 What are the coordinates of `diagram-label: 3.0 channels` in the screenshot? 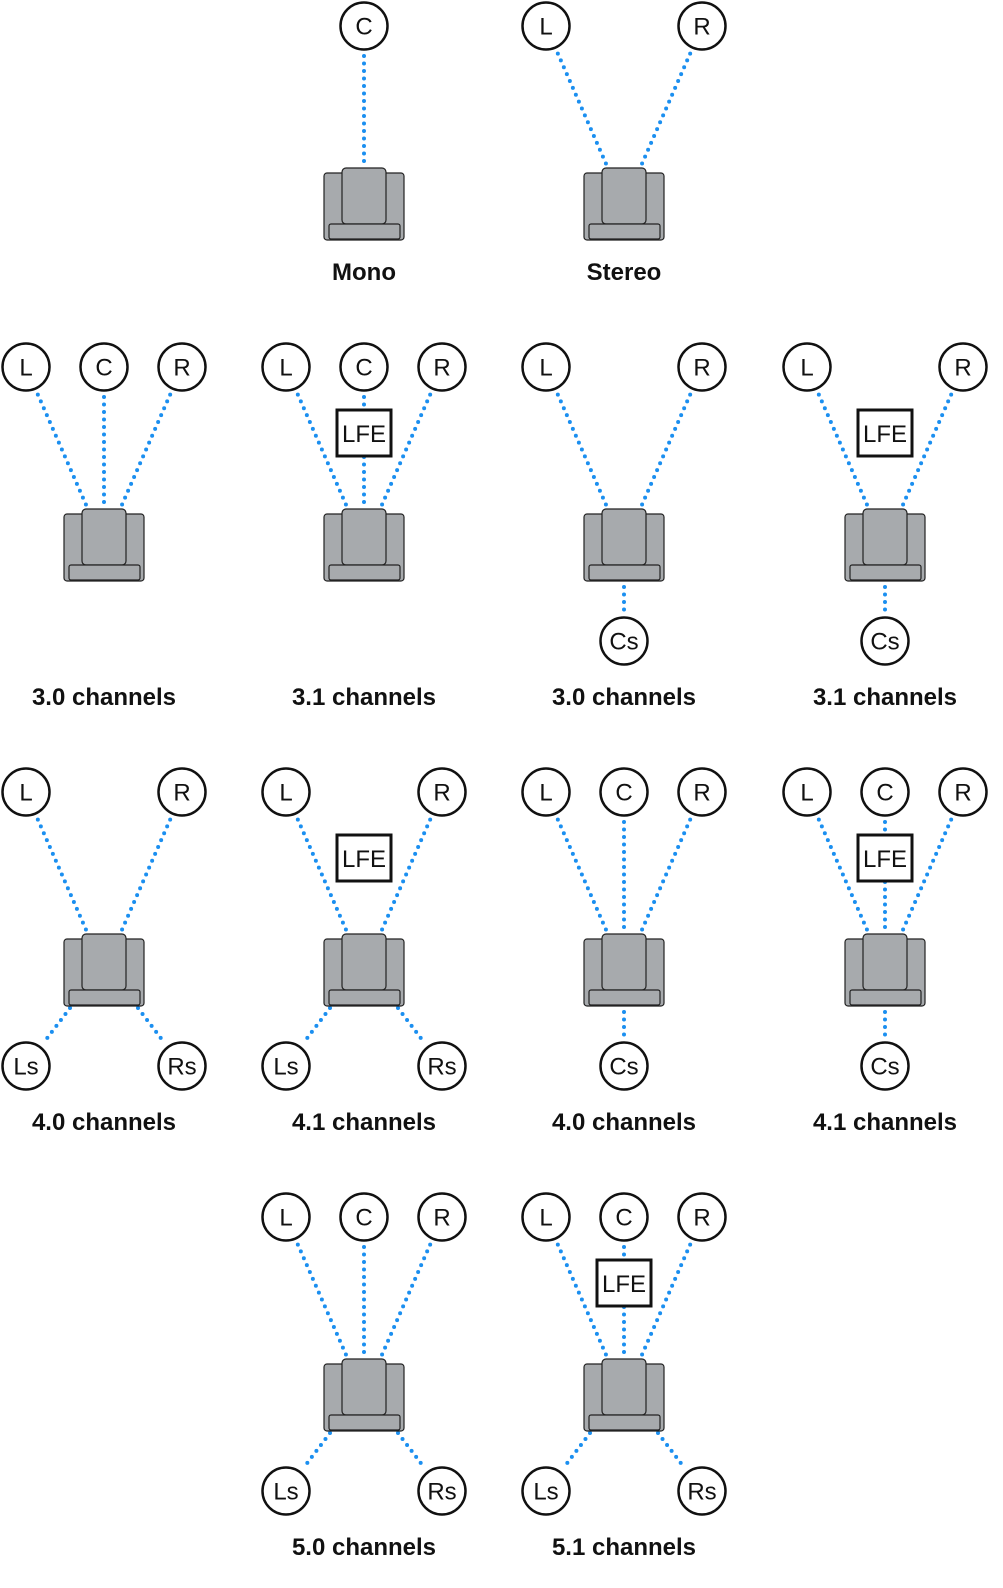 It's located at (624, 697).